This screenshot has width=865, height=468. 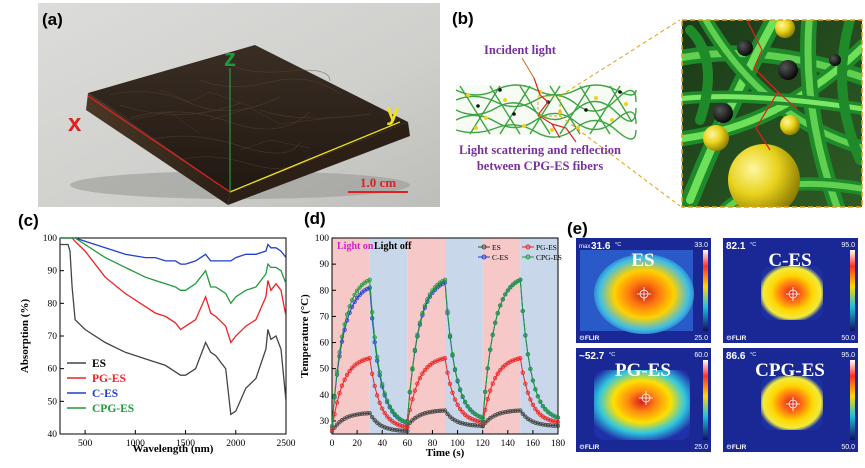 I want to click on x-tick-label: 140, so click(x=508, y=444).